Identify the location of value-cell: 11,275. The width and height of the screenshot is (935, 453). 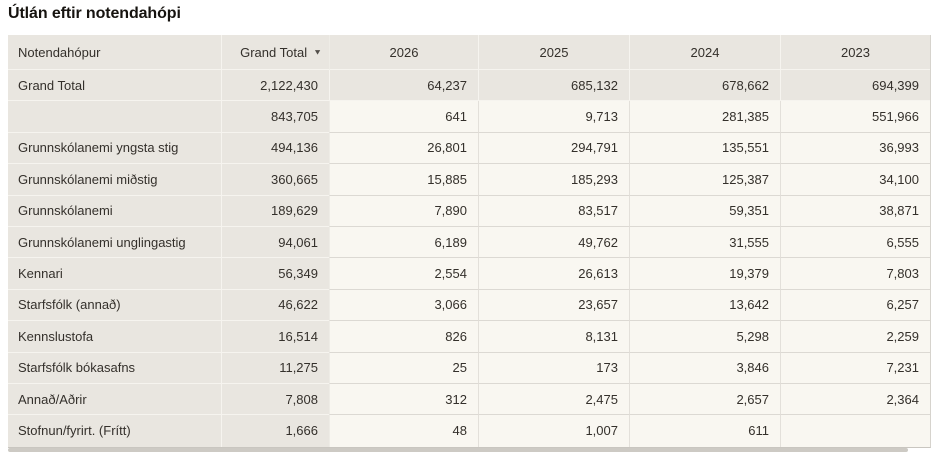
(275, 368).